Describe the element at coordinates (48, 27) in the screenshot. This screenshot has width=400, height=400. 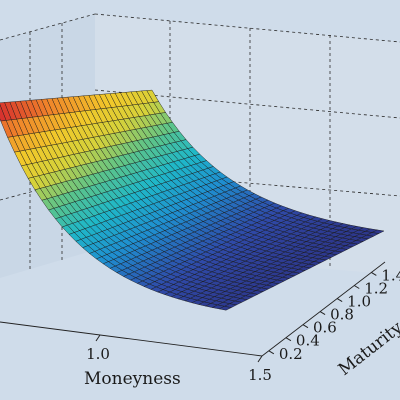
I see `grid-line` at that location.